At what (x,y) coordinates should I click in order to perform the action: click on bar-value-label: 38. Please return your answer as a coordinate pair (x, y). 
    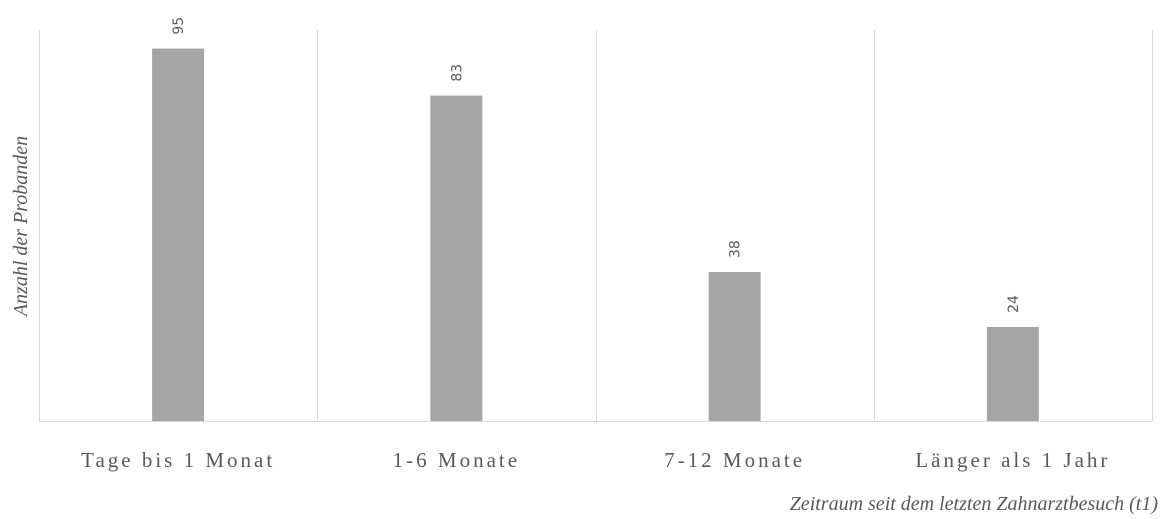
    Looking at the image, I should click on (736, 249).